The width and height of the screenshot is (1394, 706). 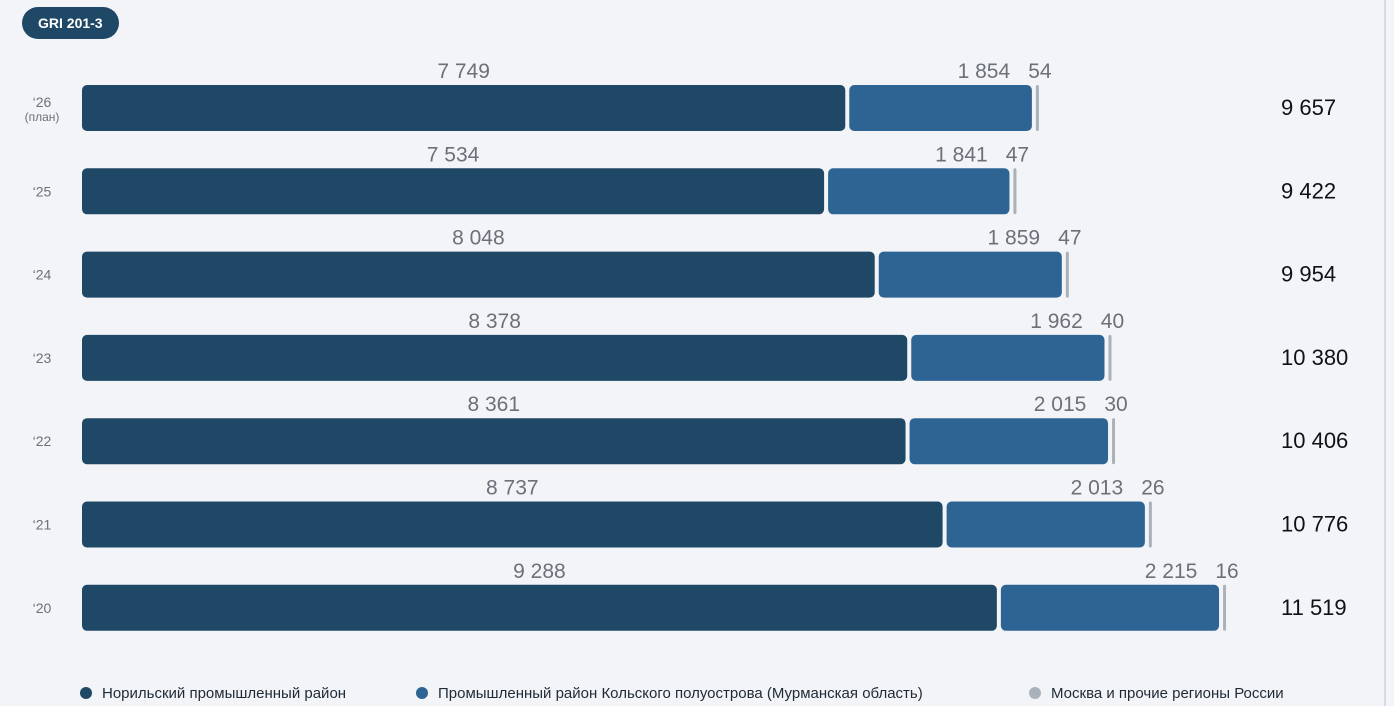 What do you see at coordinates (42, 441) in the screenshot?
I see `category-label: ‘22` at bounding box center [42, 441].